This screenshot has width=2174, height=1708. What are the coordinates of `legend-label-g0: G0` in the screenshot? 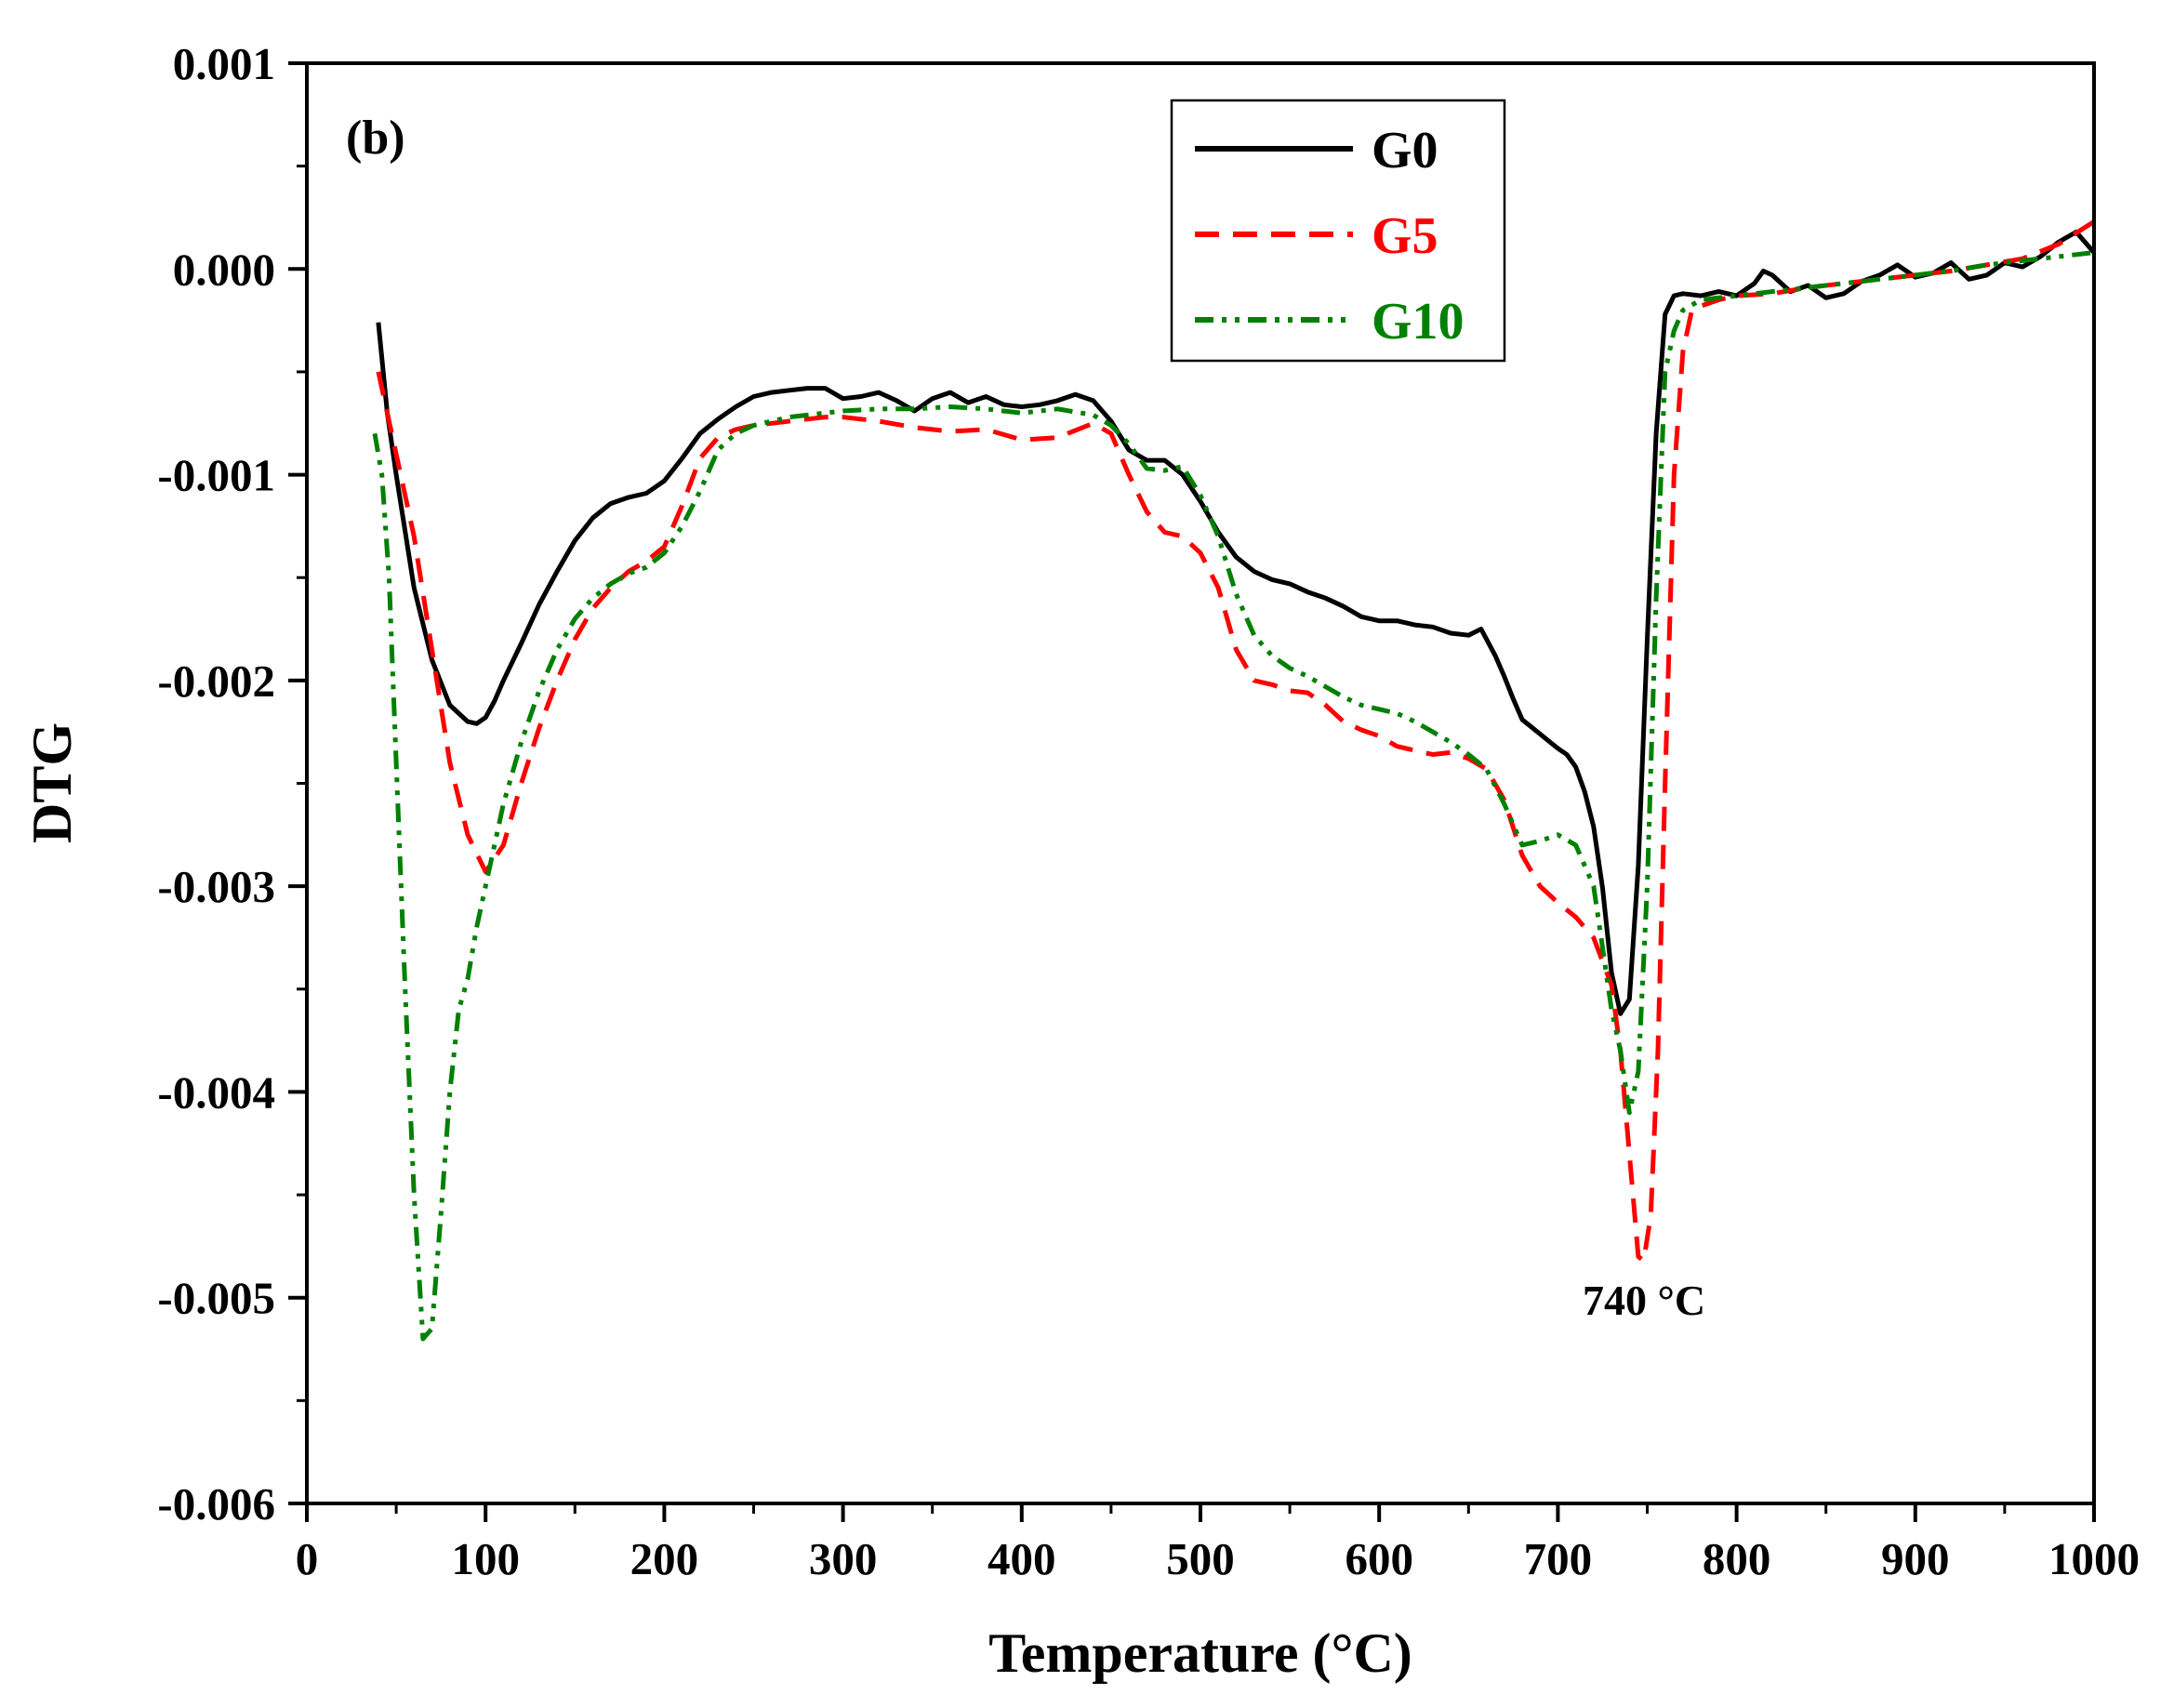 It's located at (1405, 150).